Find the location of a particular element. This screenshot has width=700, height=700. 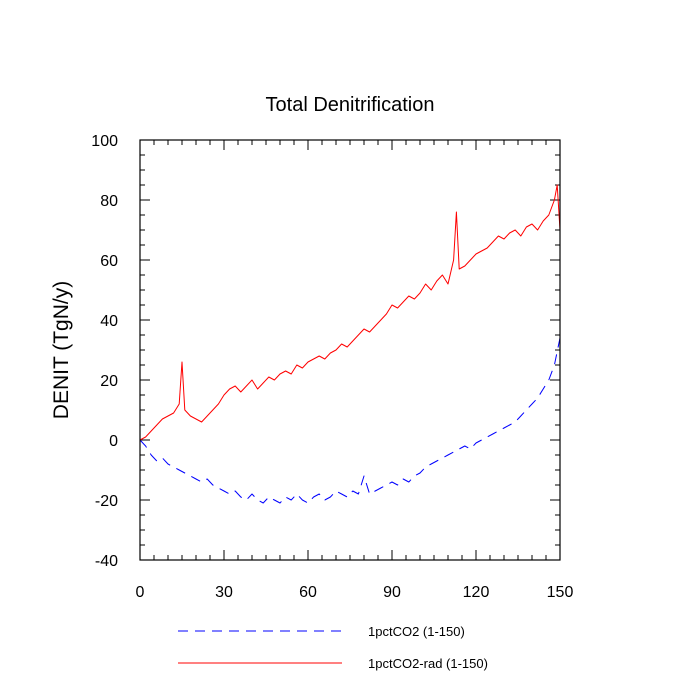

y-axis-label: DENIT (TgN/y) is located at coordinates (61, 350).